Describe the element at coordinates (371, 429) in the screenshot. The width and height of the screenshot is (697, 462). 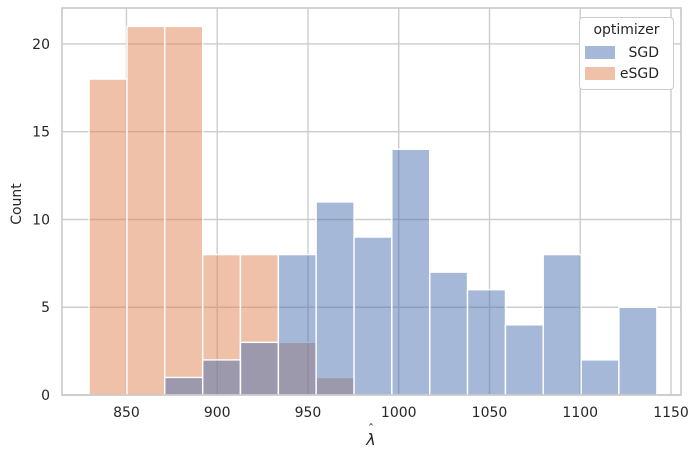
I see `xlabel-hat-accent: ˆ` at that location.